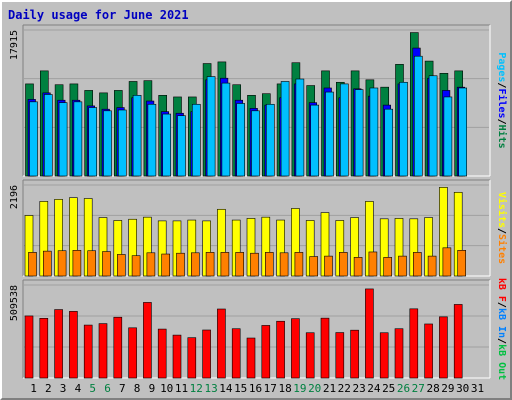 The width and height of the screenshot is (512, 400). What do you see at coordinates (344, 388) in the screenshot?
I see `day-label-22: 22` at bounding box center [344, 388].